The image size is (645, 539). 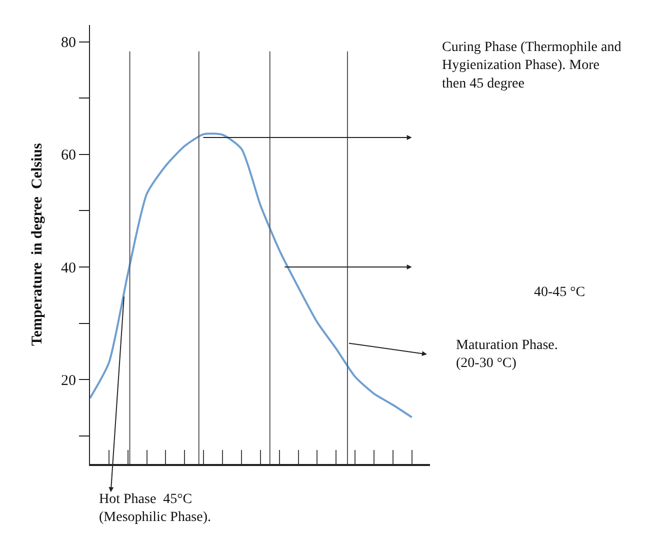 I want to click on y-tick-label: 60, so click(x=68, y=156).